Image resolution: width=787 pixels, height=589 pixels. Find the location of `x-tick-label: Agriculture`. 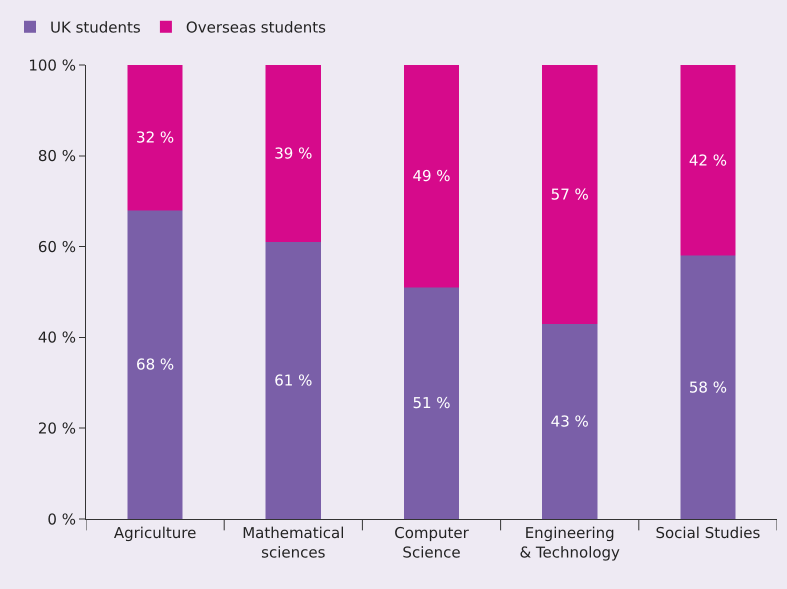

x-tick-label: Agriculture is located at coordinates (155, 533).